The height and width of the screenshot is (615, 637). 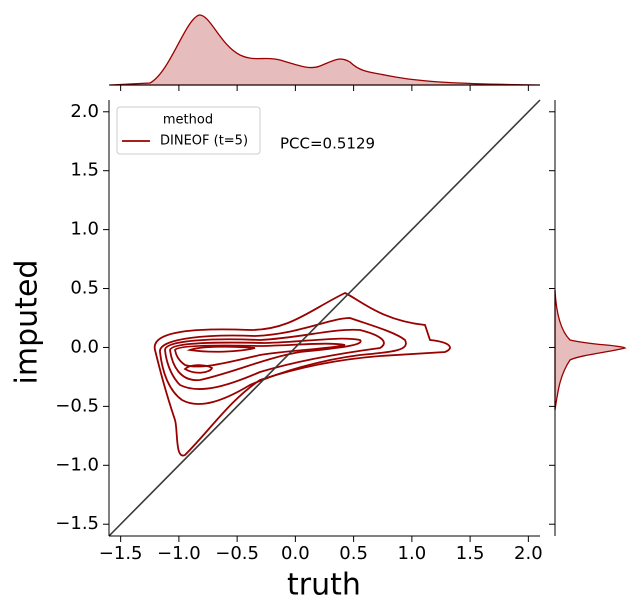 What do you see at coordinates (590, 350) in the screenshot?
I see `right-marginal-density` at bounding box center [590, 350].